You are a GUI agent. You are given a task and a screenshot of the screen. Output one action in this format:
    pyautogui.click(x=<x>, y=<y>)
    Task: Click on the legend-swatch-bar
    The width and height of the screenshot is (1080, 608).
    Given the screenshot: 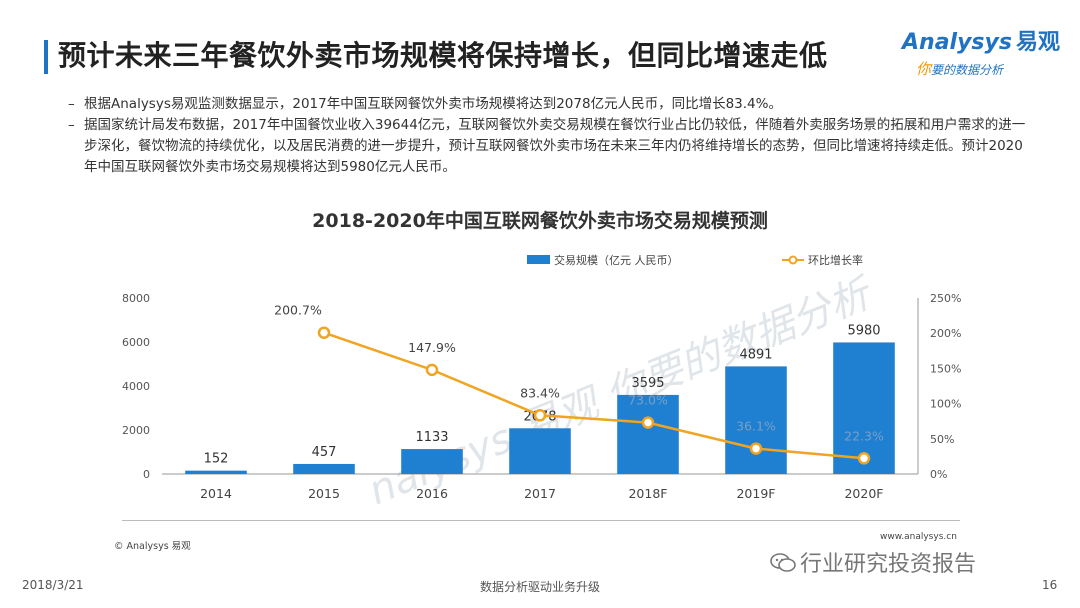 What is the action you would take?
    pyautogui.click(x=538, y=259)
    